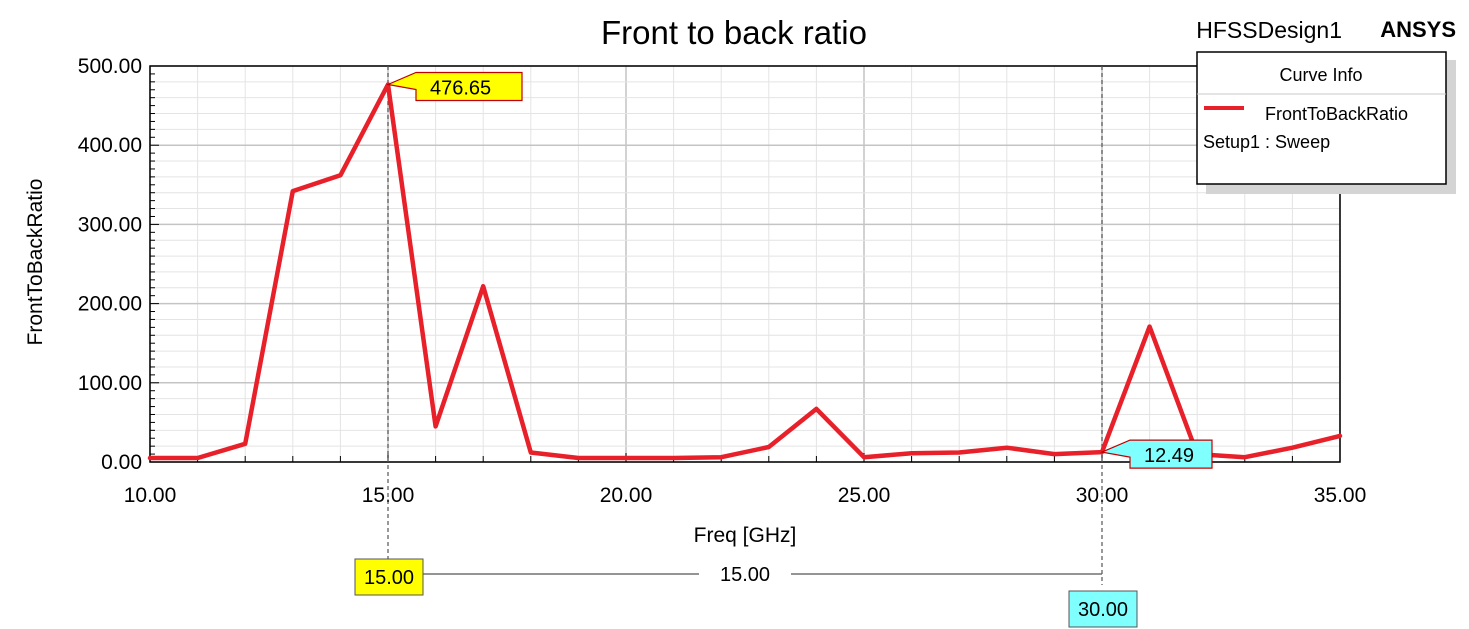 This screenshot has width=1469, height=629. Describe the element at coordinates (35, 262) in the screenshot. I see `y-axis-label: FrontToBackRatio` at that location.